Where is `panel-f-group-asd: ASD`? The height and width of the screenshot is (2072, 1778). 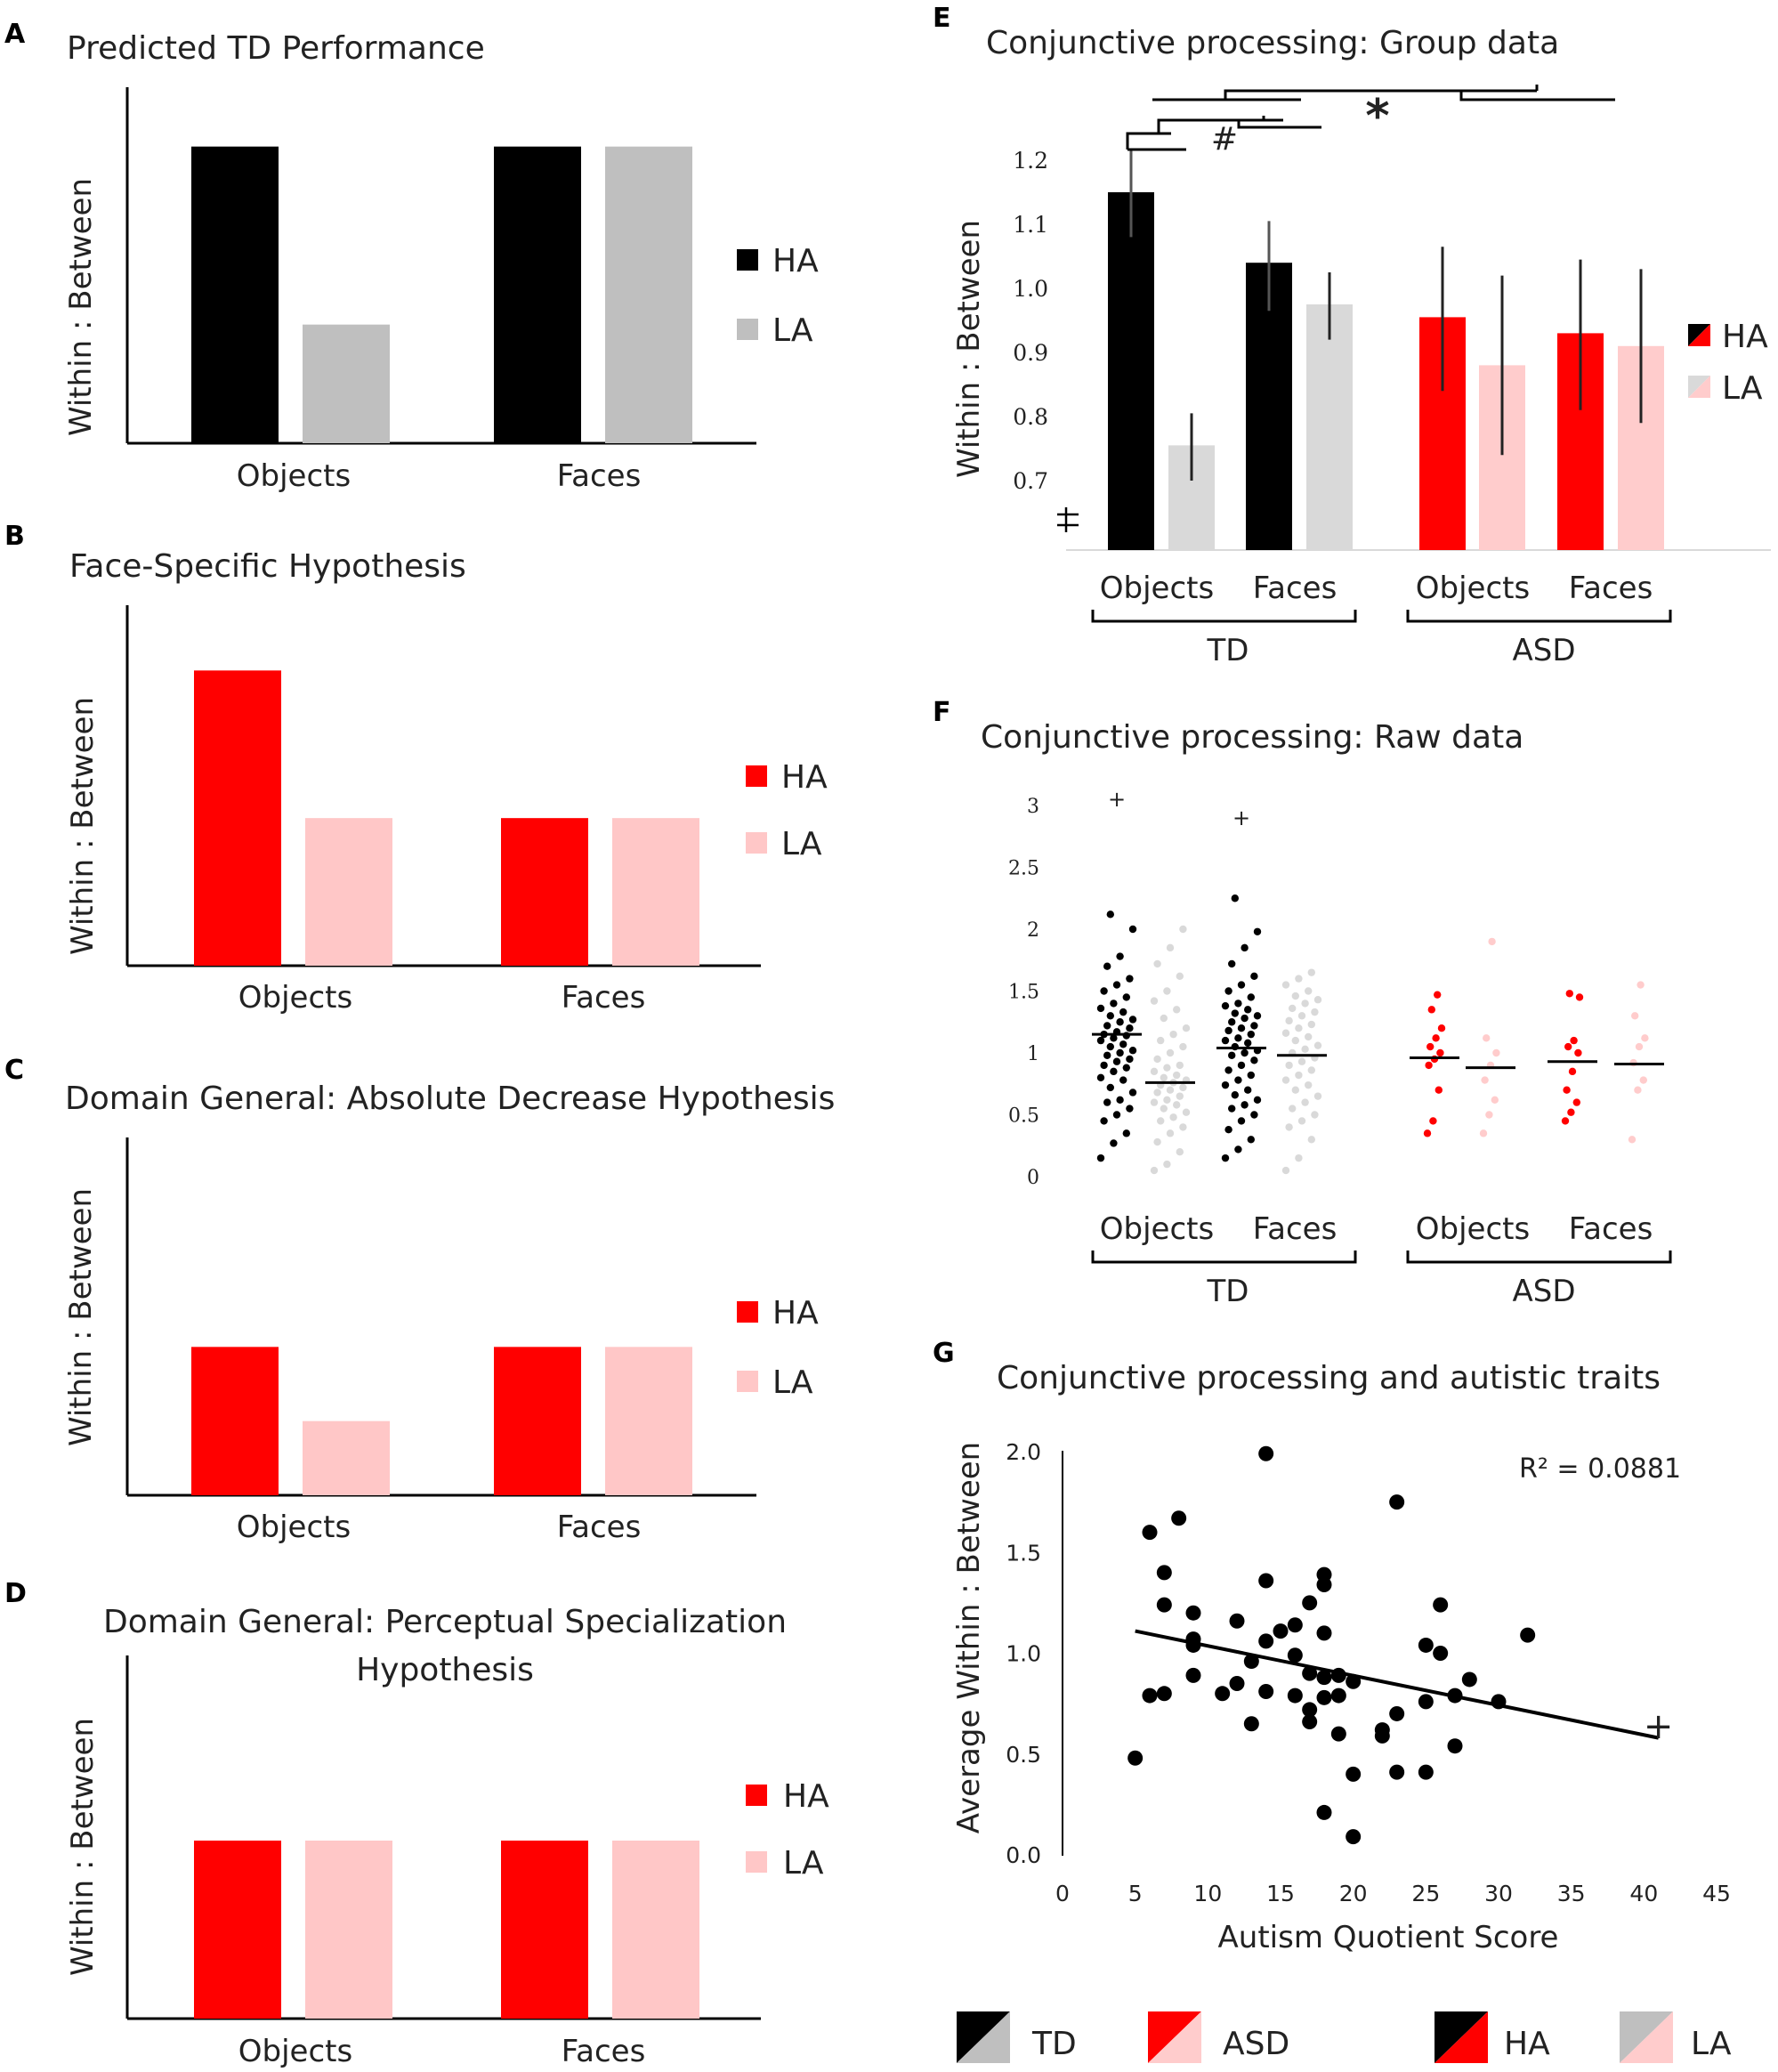
panel-f-group-asd: ASD is located at coordinates (1543, 1291).